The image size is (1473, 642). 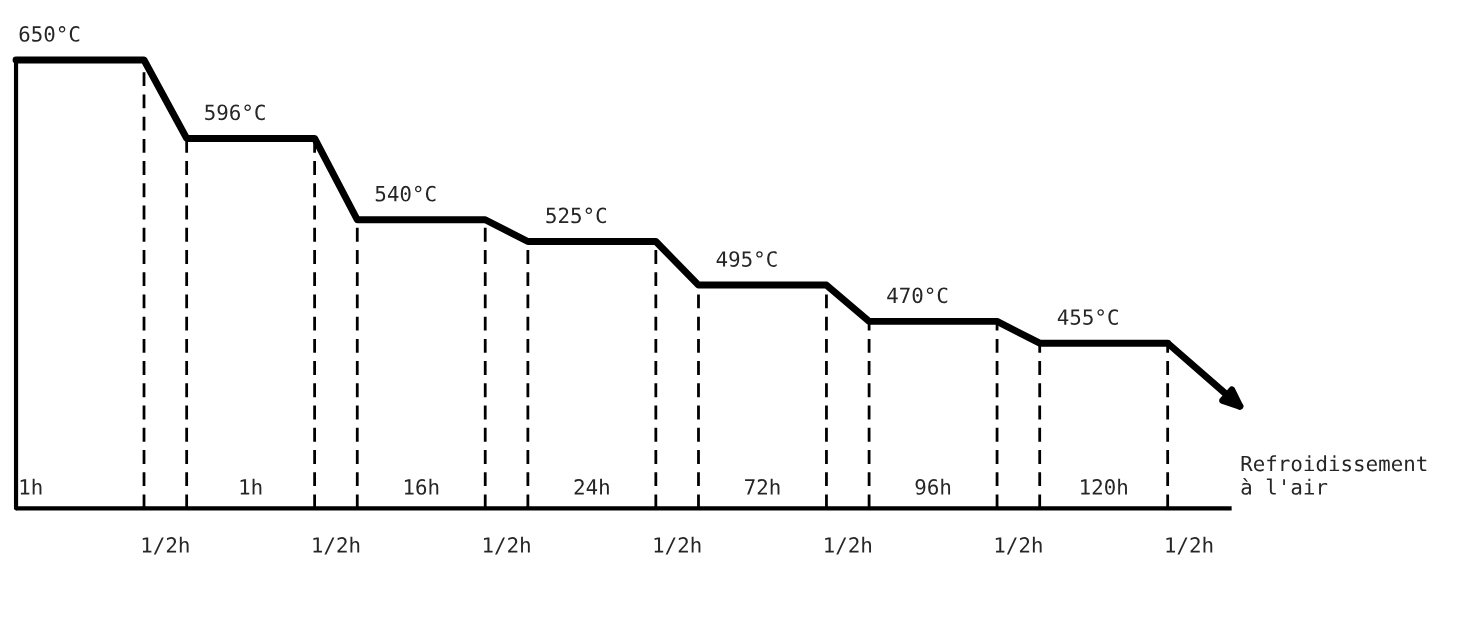 I want to click on data-label: 650°C, so click(x=49, y=34).